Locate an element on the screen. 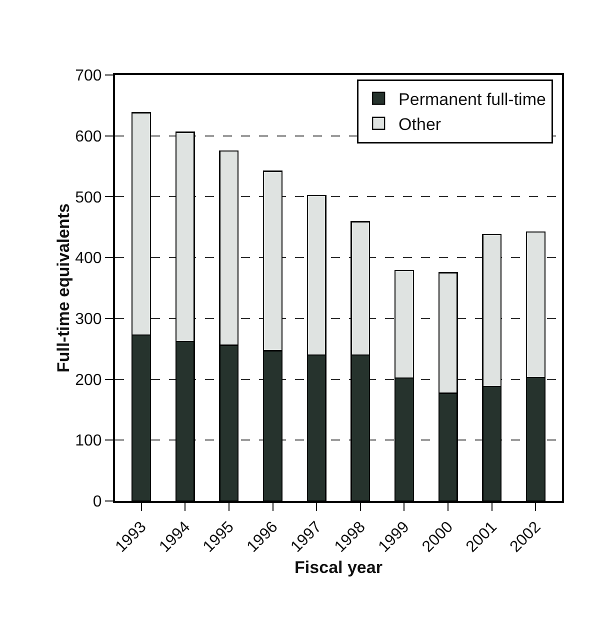 The image size is (602, 641). y-tick-label: 400 is located at coordinates (88, 259).